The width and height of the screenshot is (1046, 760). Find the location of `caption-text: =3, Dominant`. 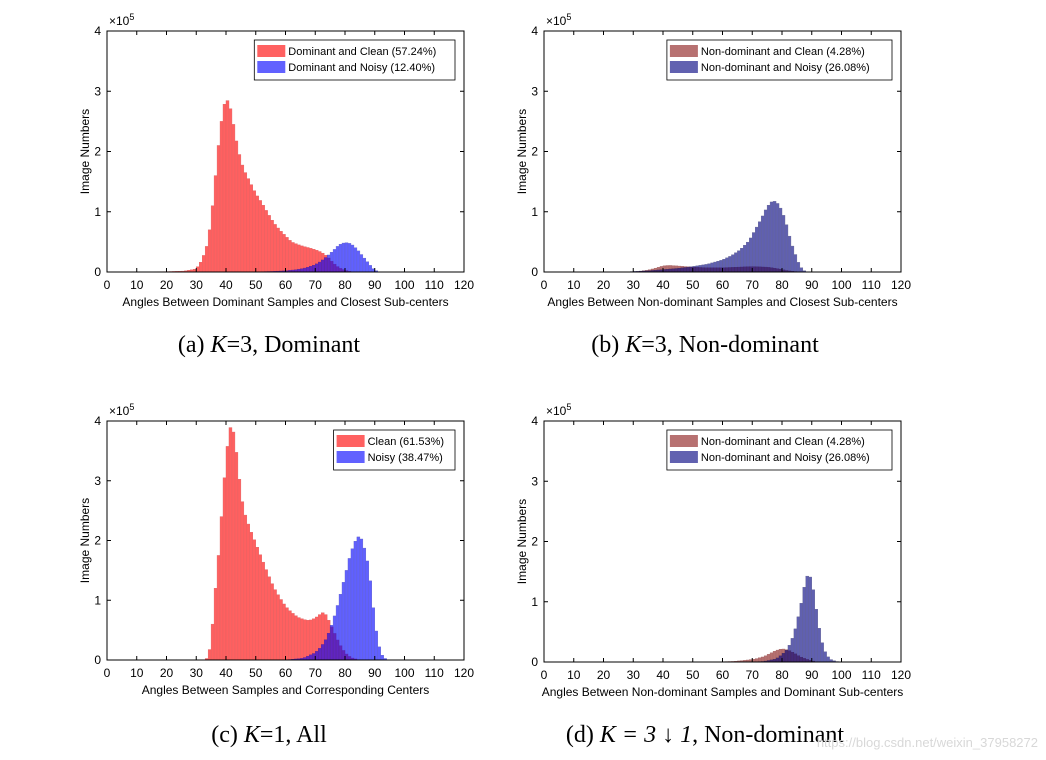

caption-text: =3, Dominant is located at coordinates (294, 345).